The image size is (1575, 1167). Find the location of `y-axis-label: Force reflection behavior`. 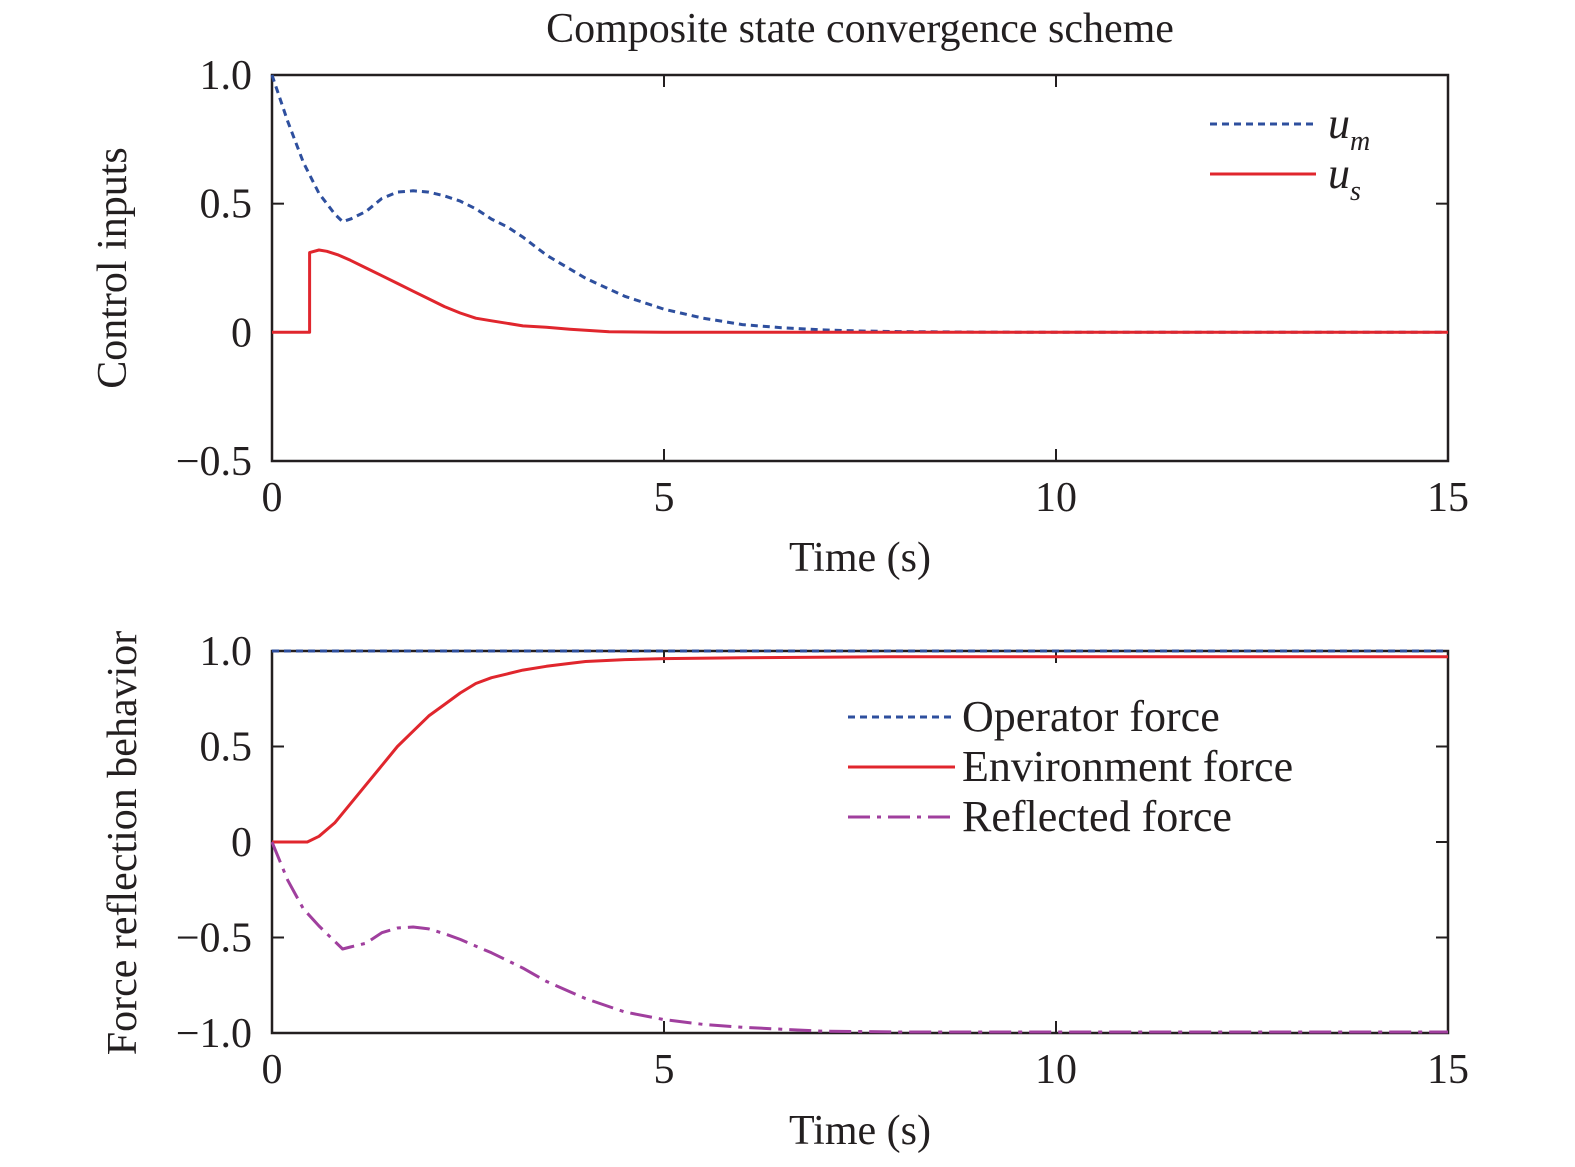

y-axis-label: Force reflection behavior is located at coordinates (123, 843).